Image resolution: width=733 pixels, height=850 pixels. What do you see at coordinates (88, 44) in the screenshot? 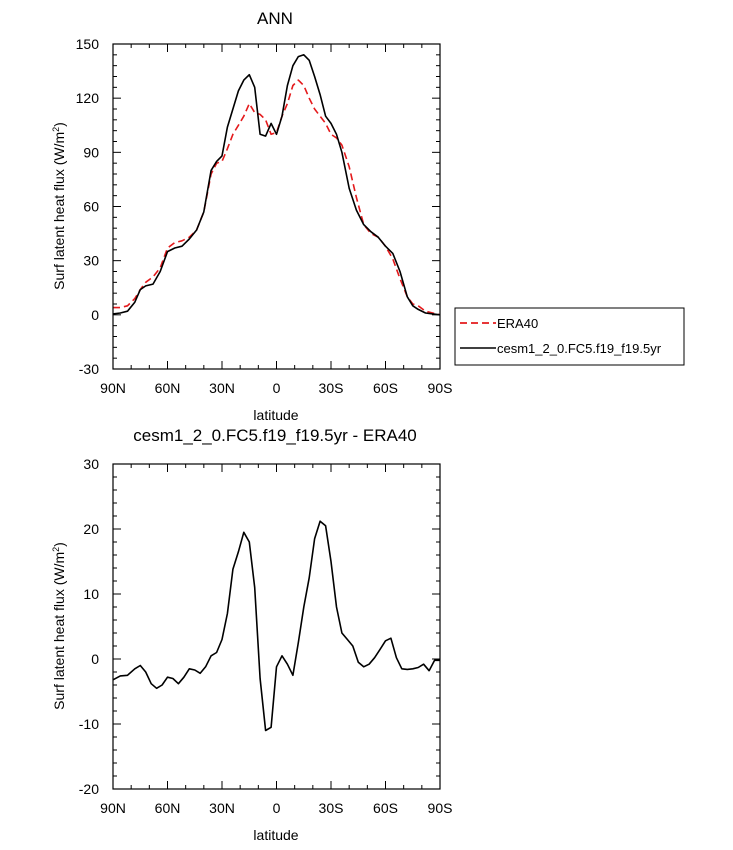
I see `y-tick-label: 150` at bounding box center [88, 44].